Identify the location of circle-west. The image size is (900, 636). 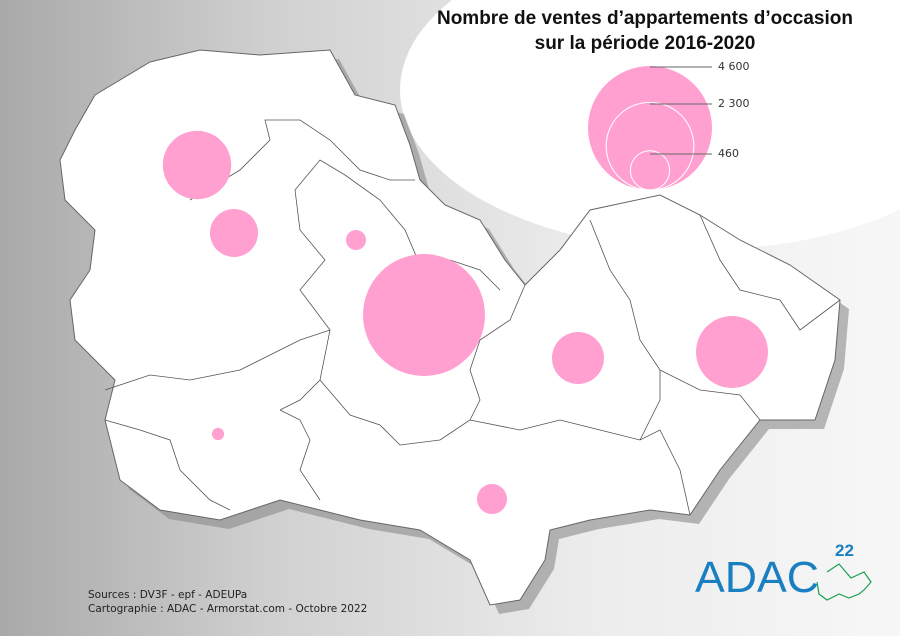
(234, 233).